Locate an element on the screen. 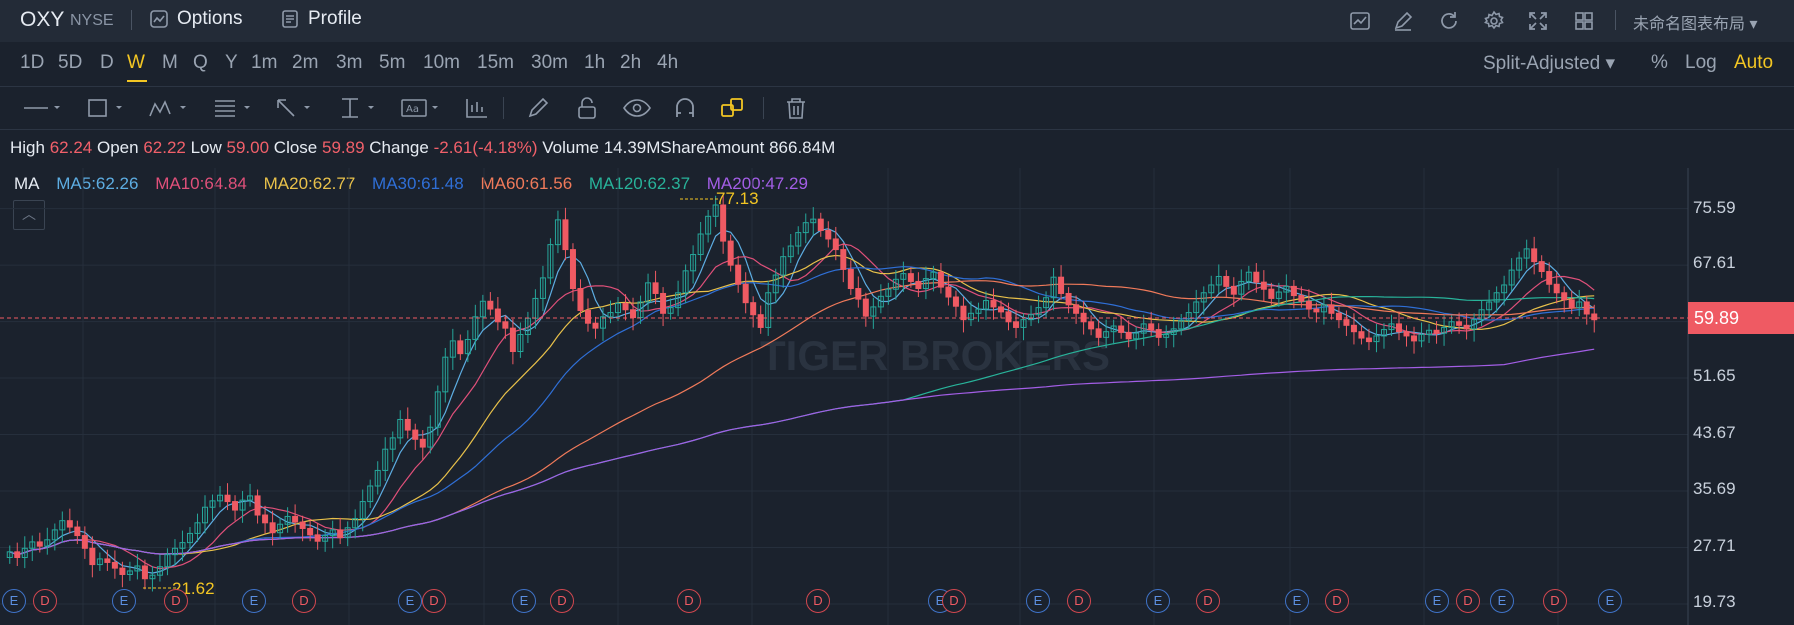 This screenshot has height=625, width=1794. log-toggle: Log is located at coordinates (1701, 62).